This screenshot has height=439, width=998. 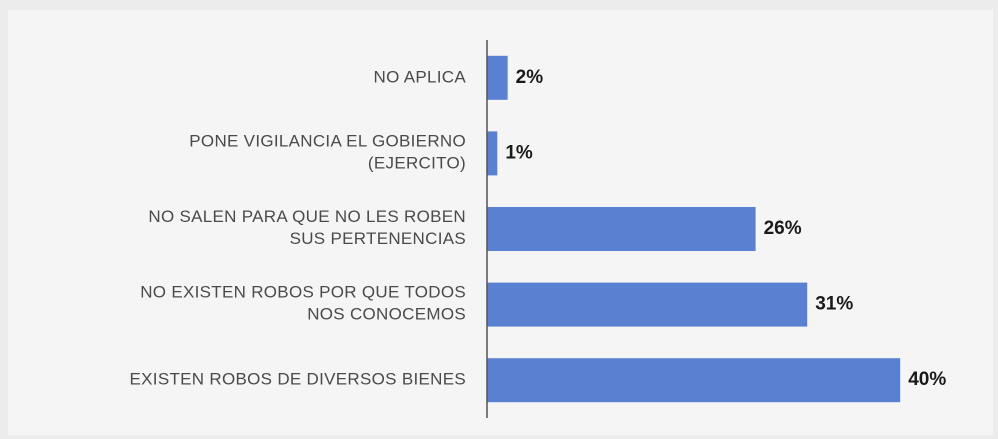 I want to click on value-label: 2%, so click(x=530, y=77).